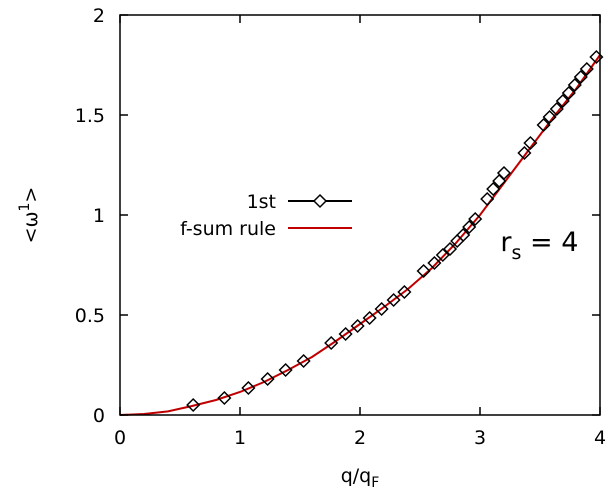  I want to click on y-tick-label: 1, so click(99, 216).